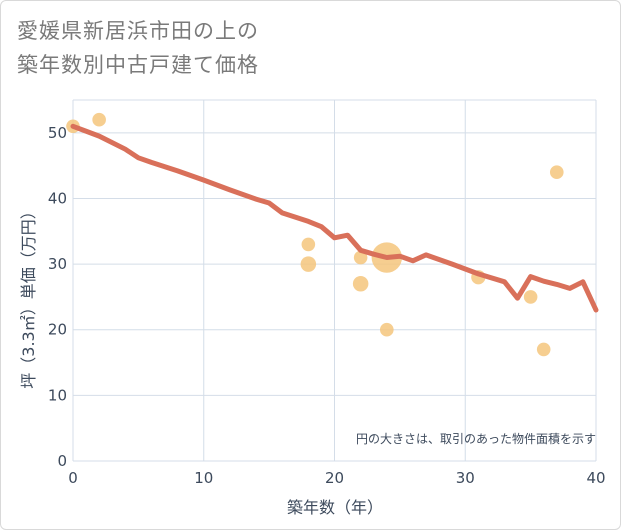  I want to click on size-note: 円の大きさは、取引のあった物件面積を示す, so click(476, 438).